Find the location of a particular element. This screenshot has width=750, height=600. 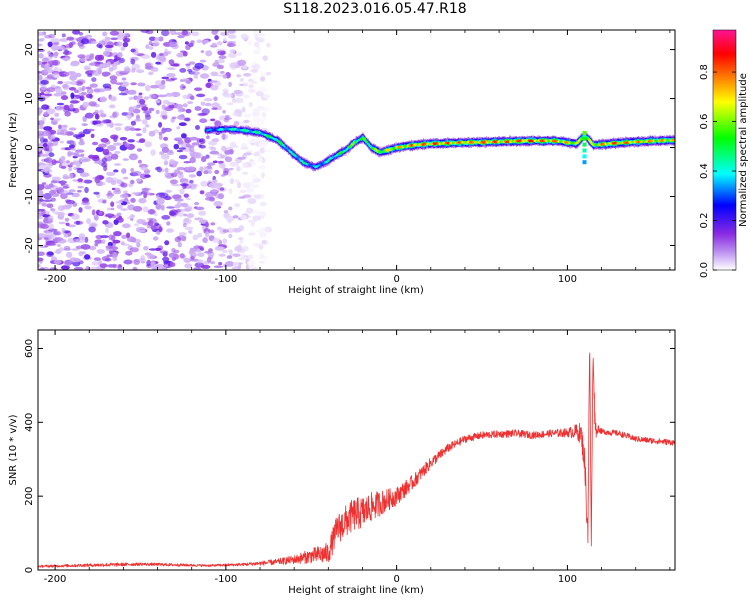

spectrogram-y-axis-label: Frequency (Hz) is located at coordinates (13, 150).